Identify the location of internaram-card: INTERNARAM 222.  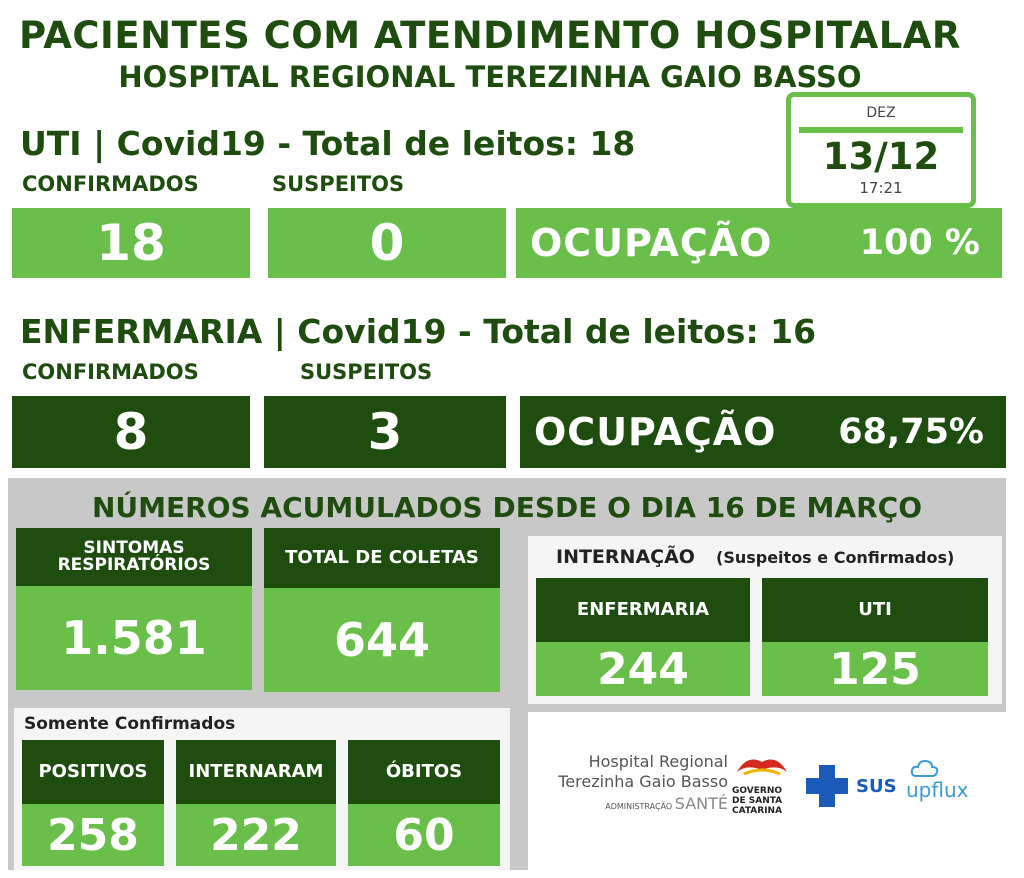
(256, 803).